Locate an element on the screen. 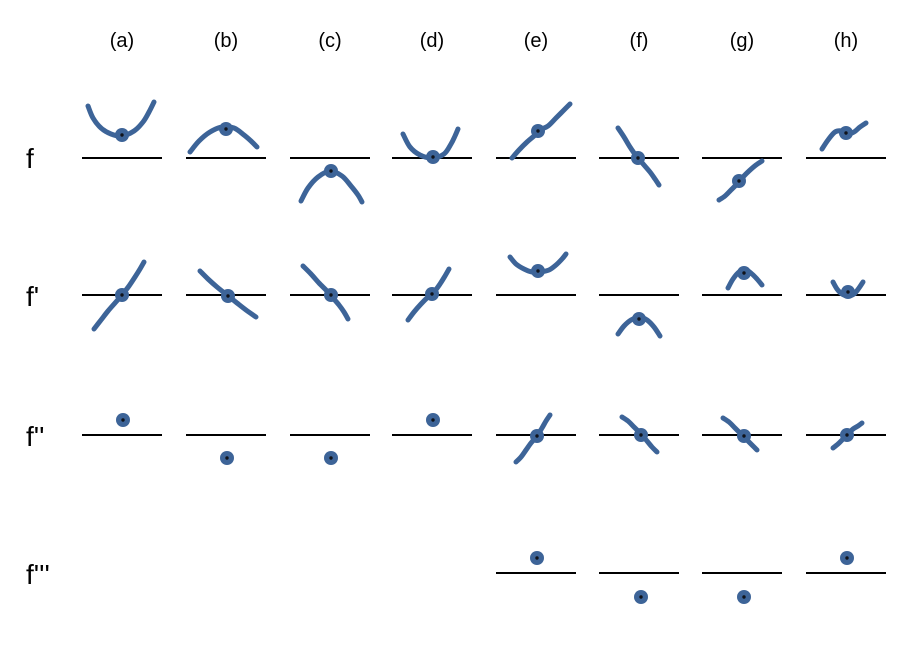 Image resolution: width=922 pixels, height=649 pixels. cell-f3-h is located at coordinates (846, 562).